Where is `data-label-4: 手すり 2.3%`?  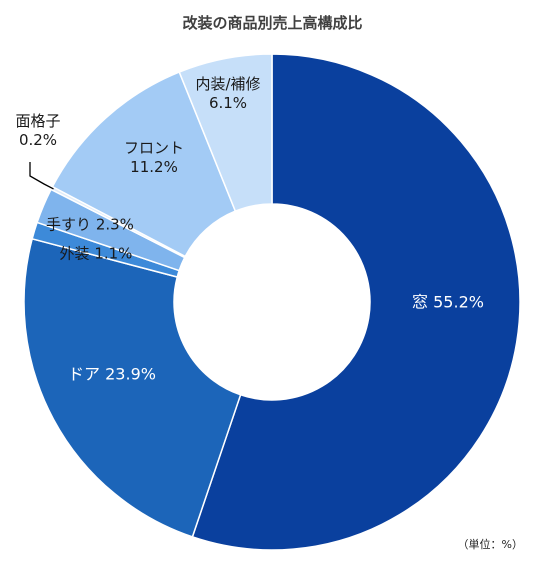 data-label-4: 手すり 2.3% is located at coordinates (90, 224).